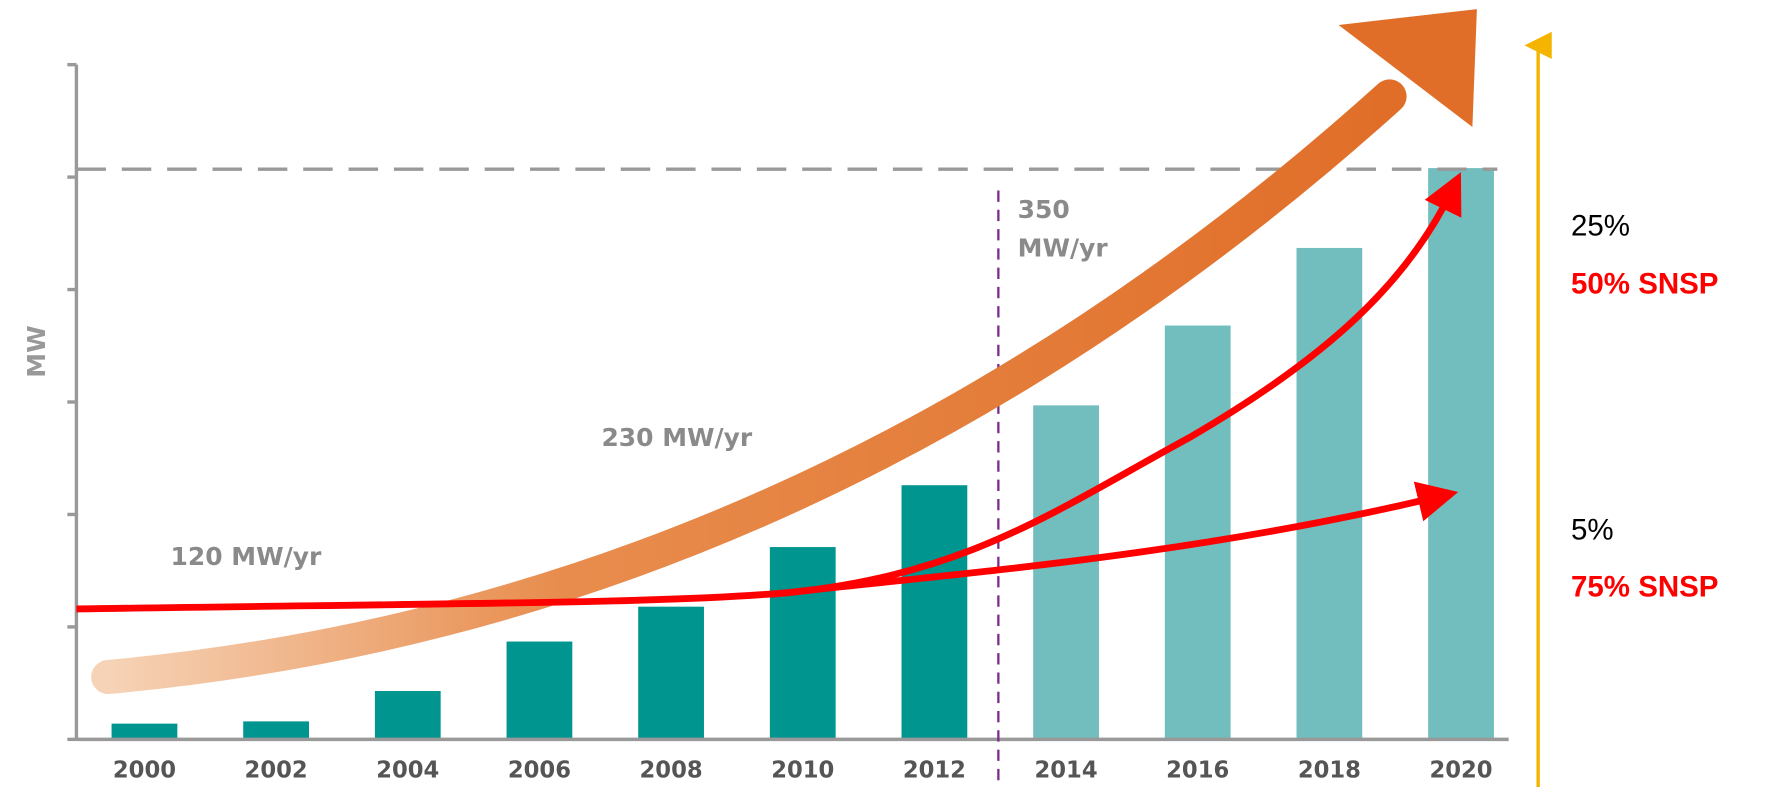 Image resolution: width=1779 pixels, height=787 pixels. I want to click on x-tick-label: 2012, so click(934, 771).